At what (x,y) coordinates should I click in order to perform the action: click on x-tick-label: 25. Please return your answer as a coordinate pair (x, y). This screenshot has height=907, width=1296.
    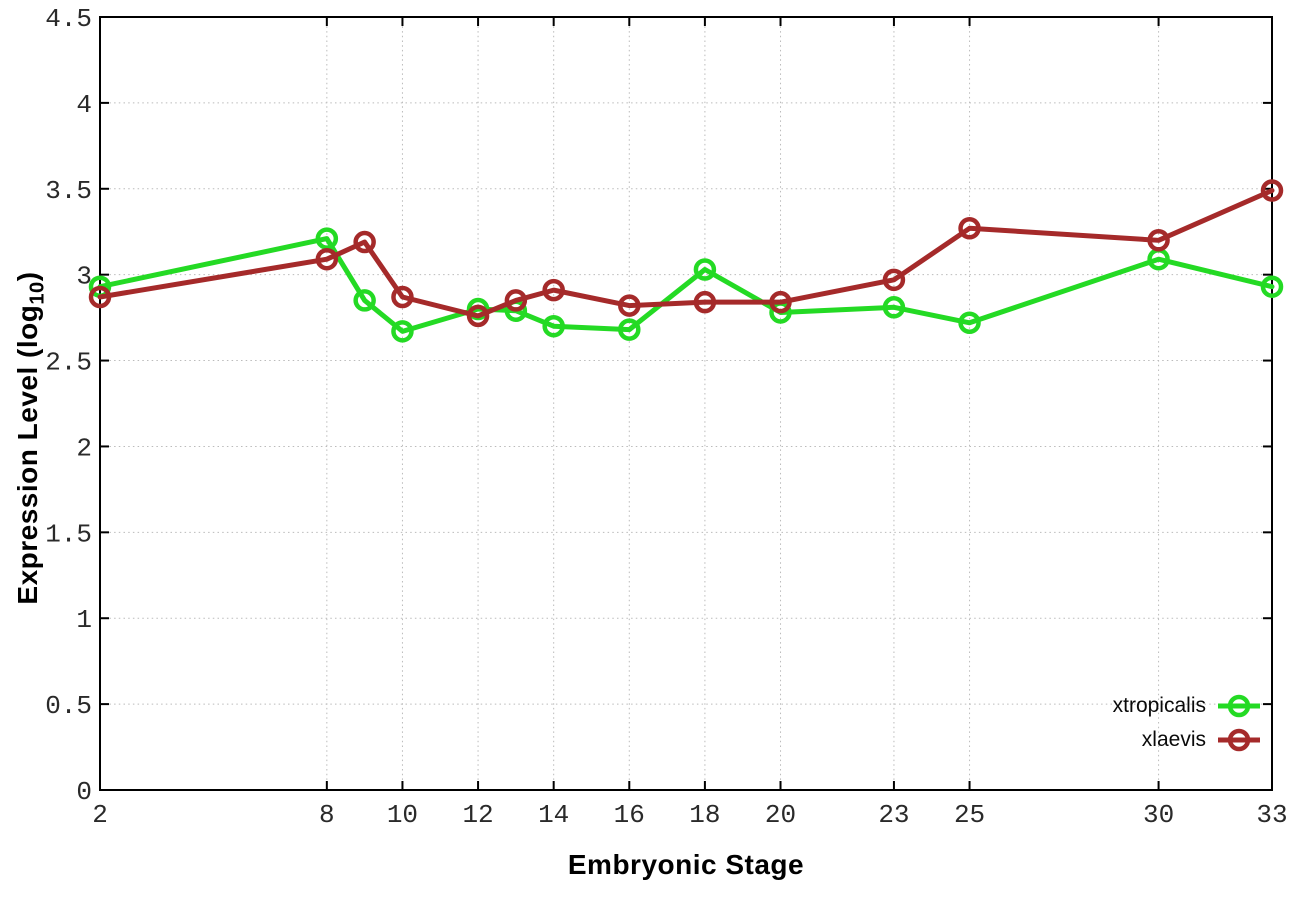
    Looking at the image, I should click on (969, 815).